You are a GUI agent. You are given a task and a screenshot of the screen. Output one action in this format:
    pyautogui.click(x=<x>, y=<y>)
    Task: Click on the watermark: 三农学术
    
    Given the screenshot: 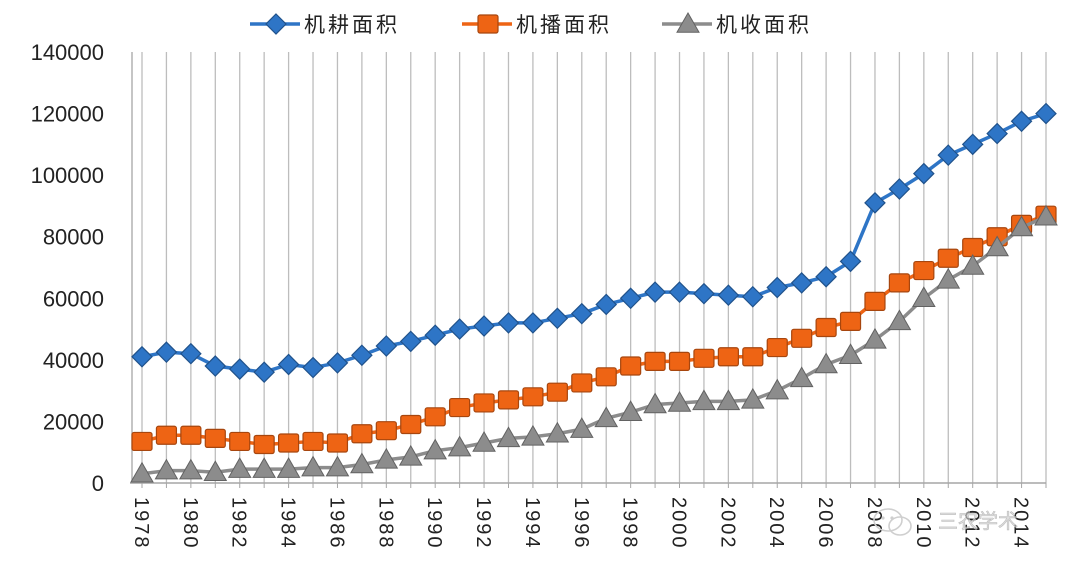 What is the action you would take?
    pyautogui.click(x=945, y=522)
    